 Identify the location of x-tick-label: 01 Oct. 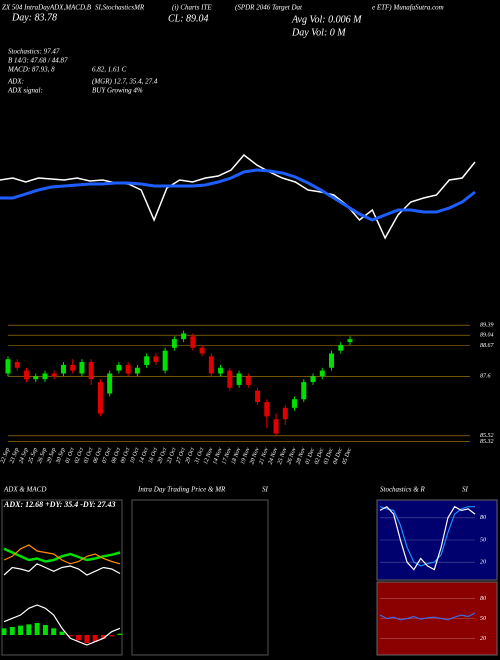
(70, 456).